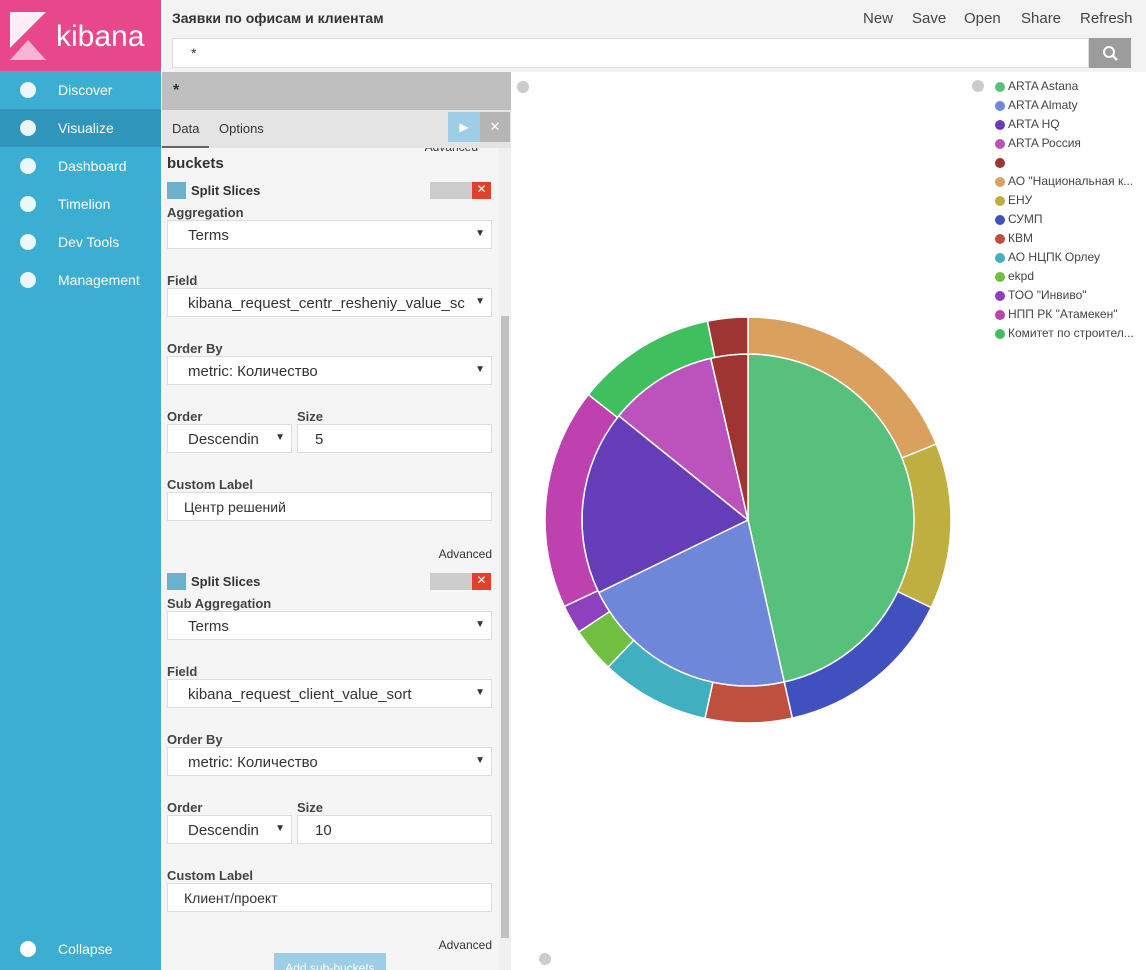 The height and width of the screenshot is (970, 1146). What do you see at coordinates (241, 128) in the screenshot?
I see `tab: Options` at bounding box center [241, 128].